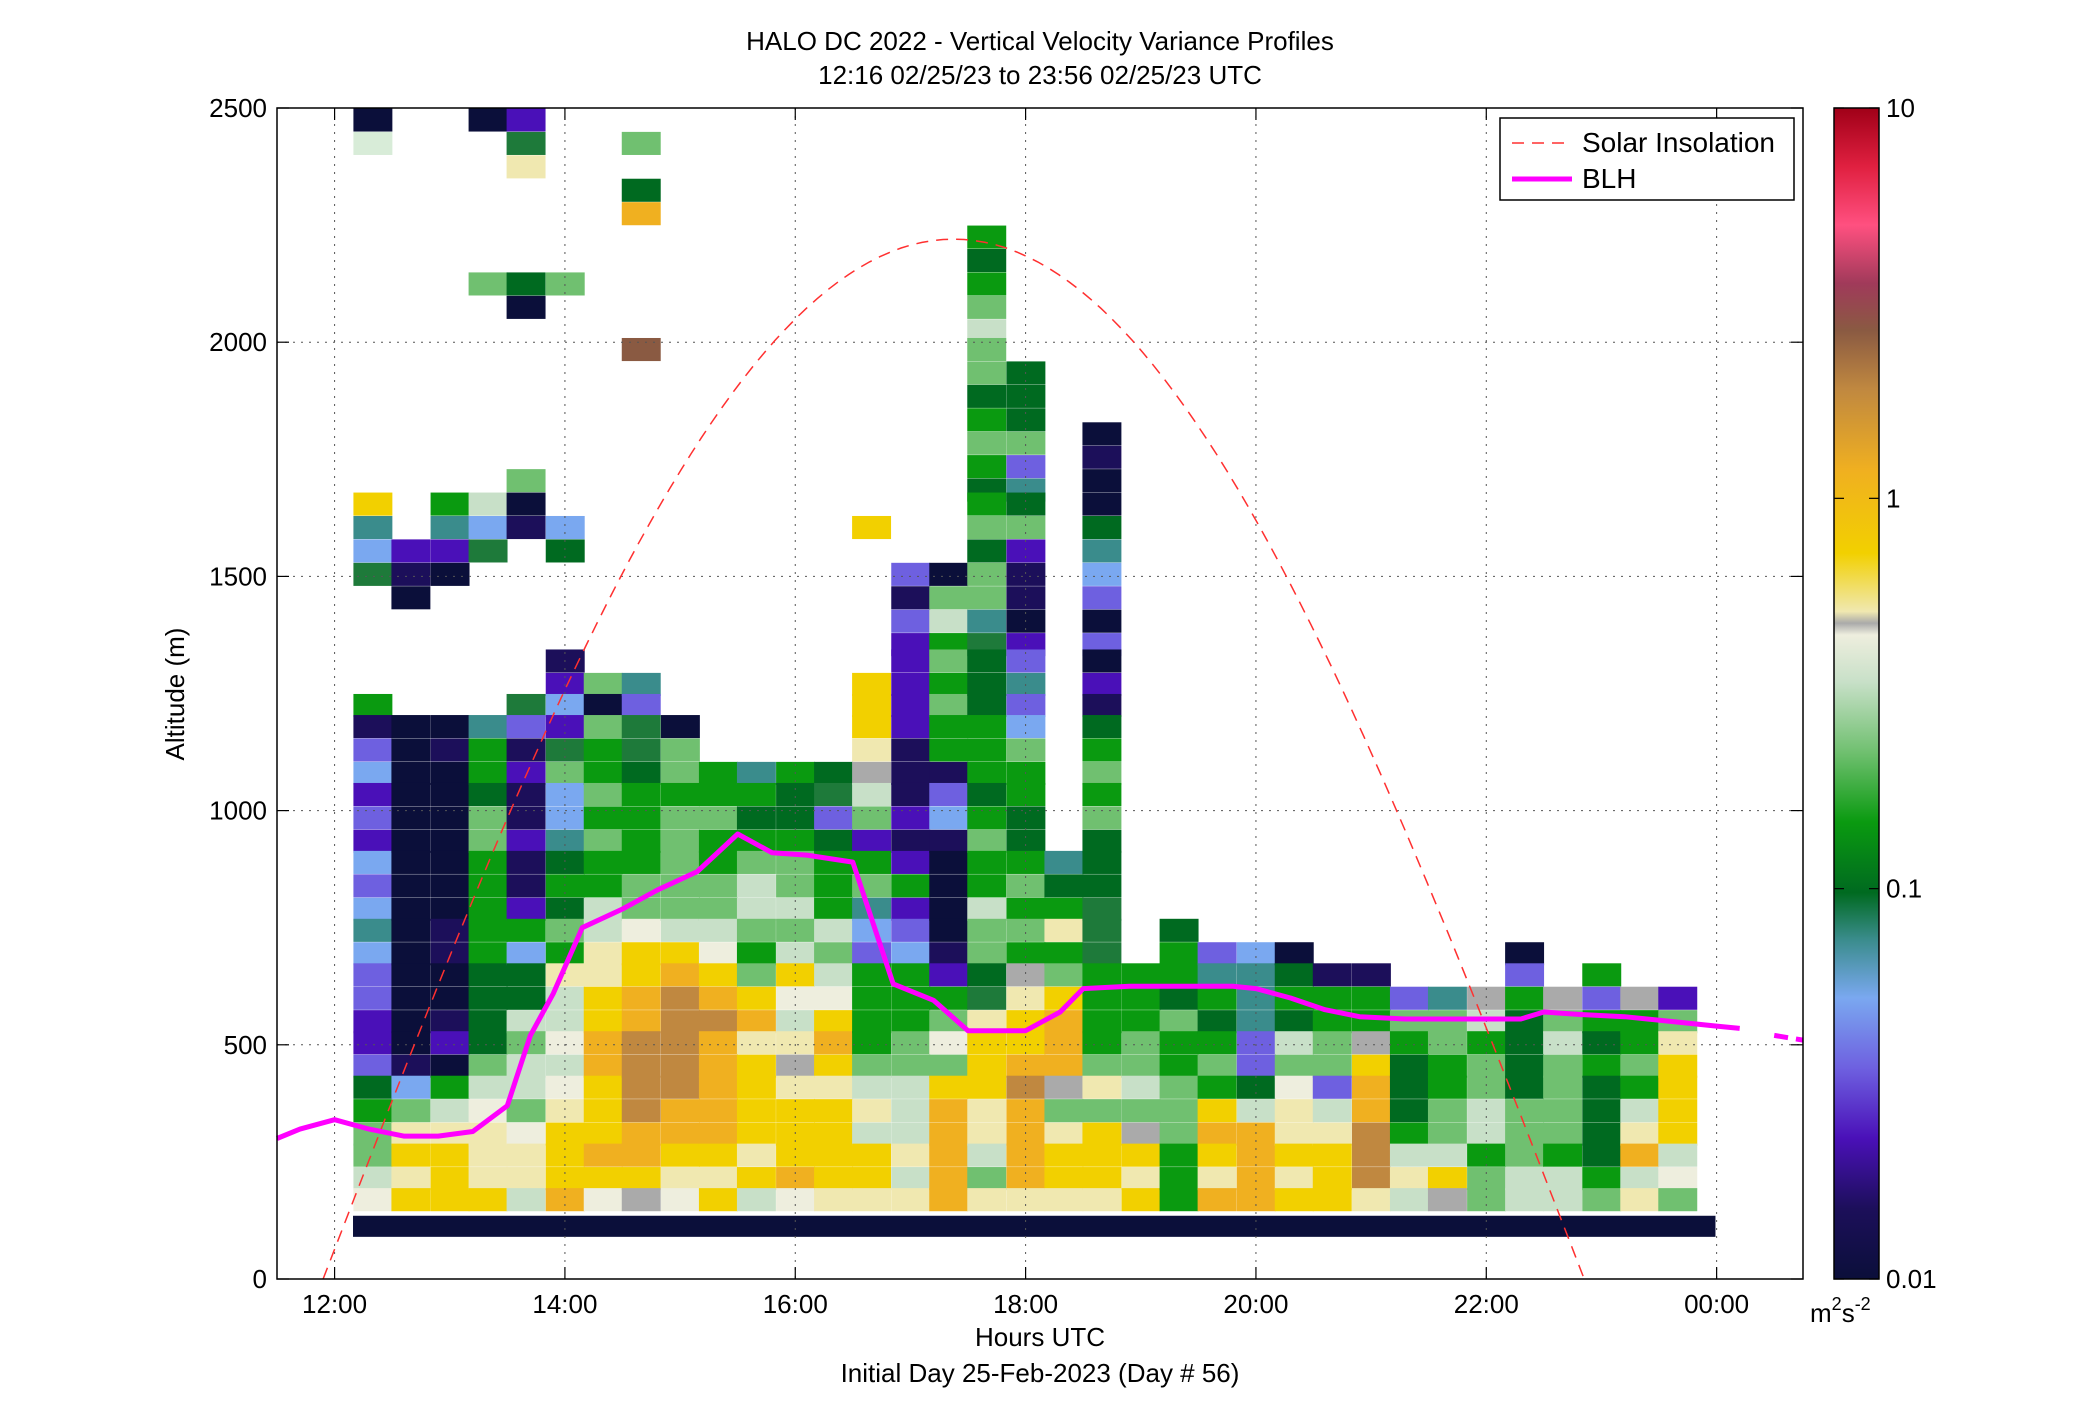  What do you see at coordinates (175, 694) in the screenshot?
I see `y-axis-label: Altitude (m)` at bounding box center [175, 694].